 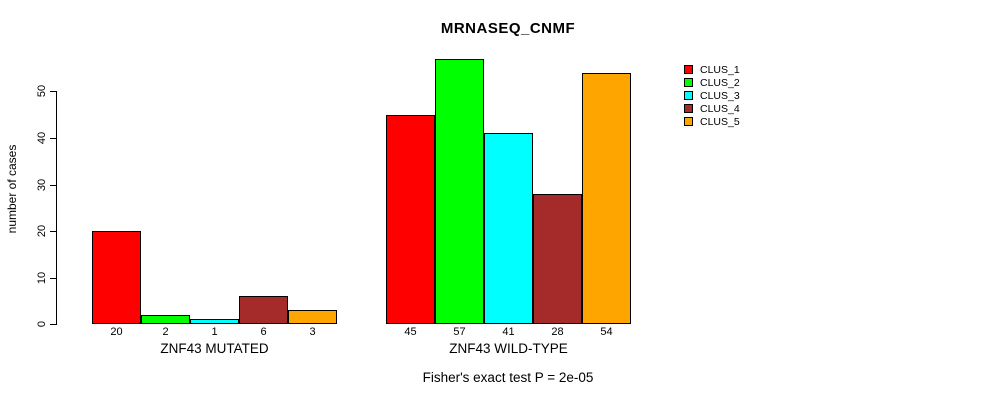 I want to click on y-axis-title: number of cases, so click(x=12, y=189).